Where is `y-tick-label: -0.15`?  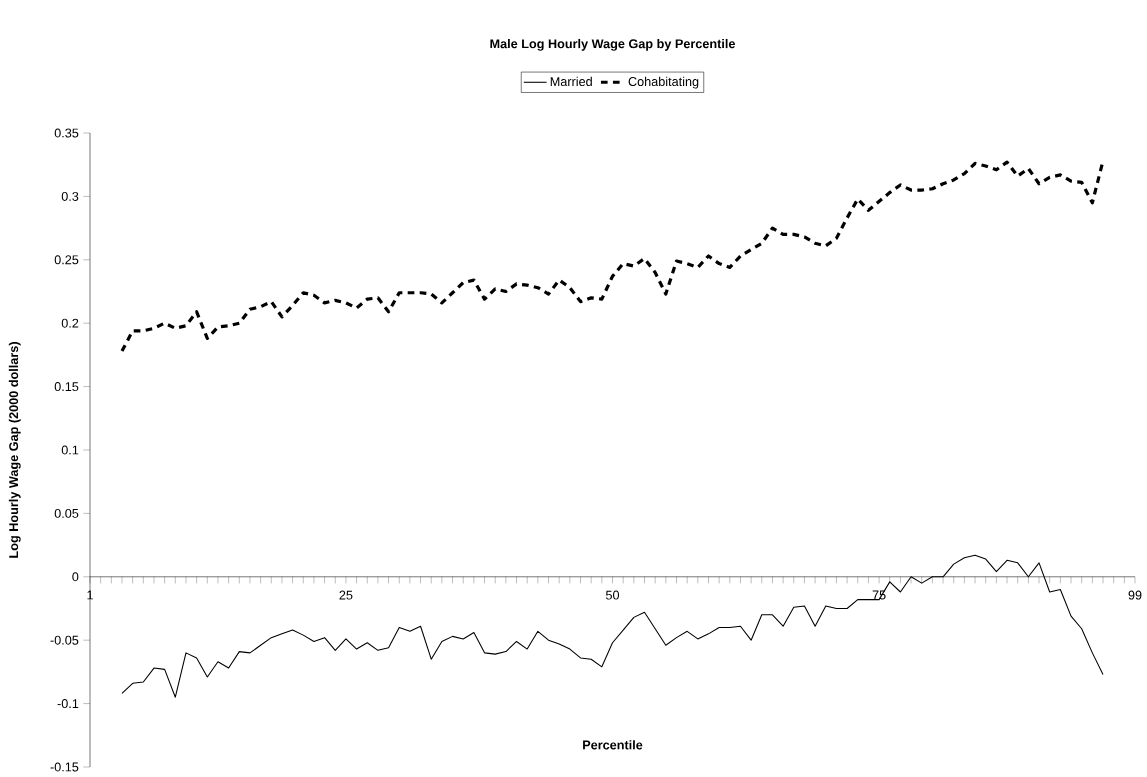
y-tick-label: -0.15 is located at coordinates (64, 767).